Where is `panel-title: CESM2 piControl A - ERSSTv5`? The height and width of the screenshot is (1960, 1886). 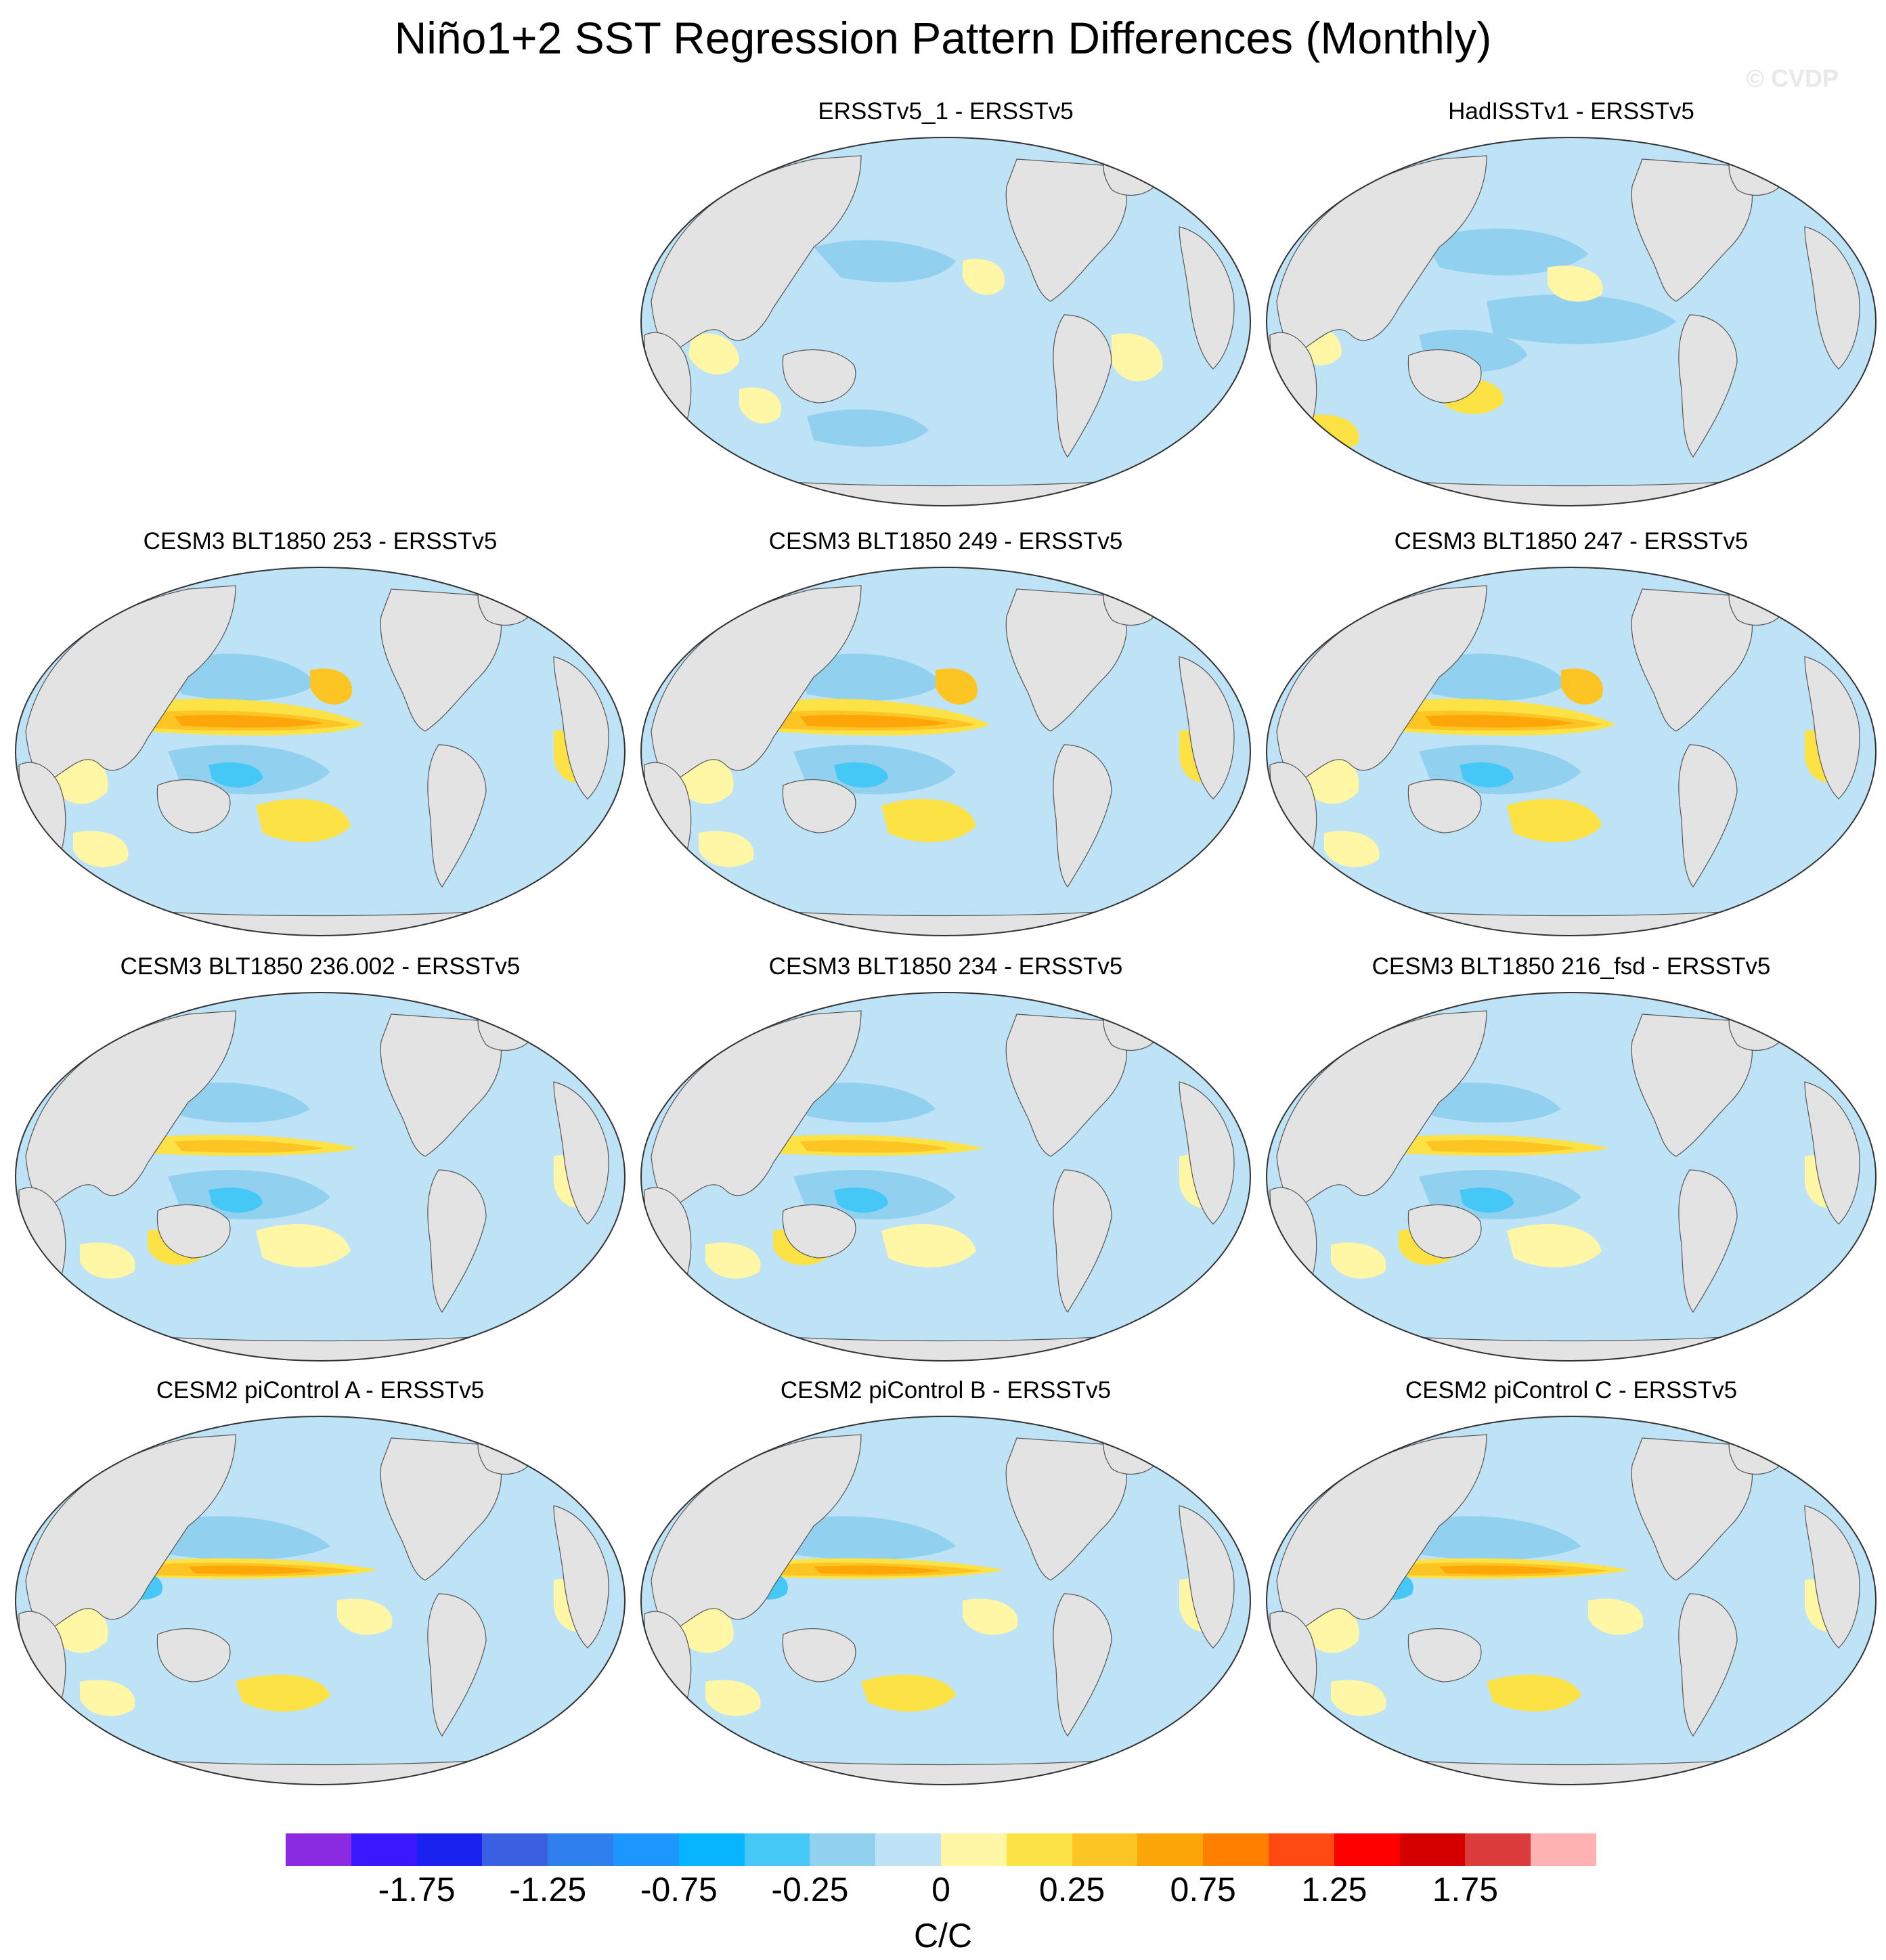
panel-title: CESM2 piControl A - ERSSTv5 is located at coordinates (320, 1390).